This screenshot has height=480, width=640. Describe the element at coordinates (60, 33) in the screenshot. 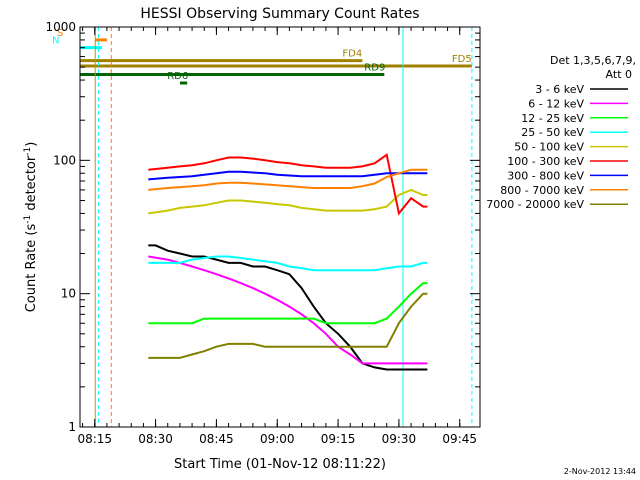

I see `flag-label: S` at that location.